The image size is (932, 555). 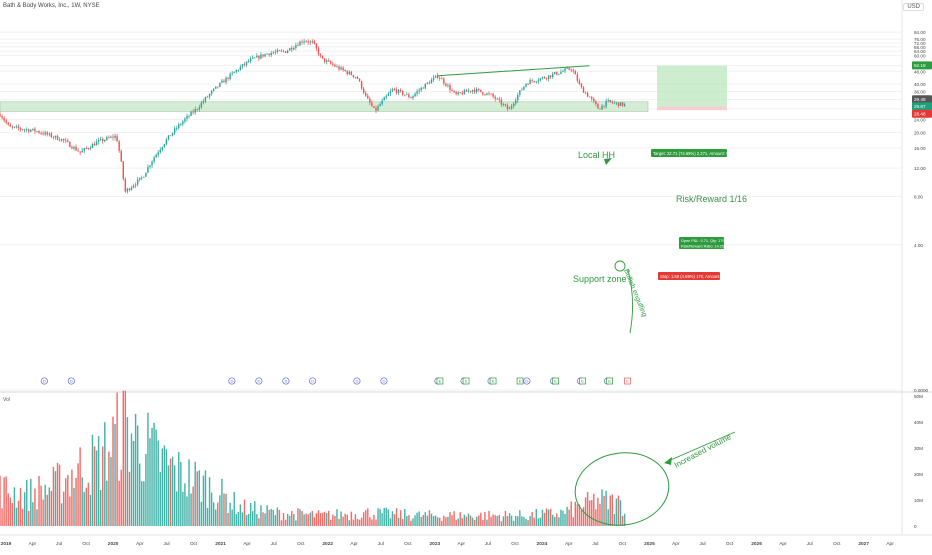 What do you see at coordinates (635, 293) in the screenshot?
I see `annotation-bullish-engulfing: Bullish engulfing` at bounding box center [635, 293].